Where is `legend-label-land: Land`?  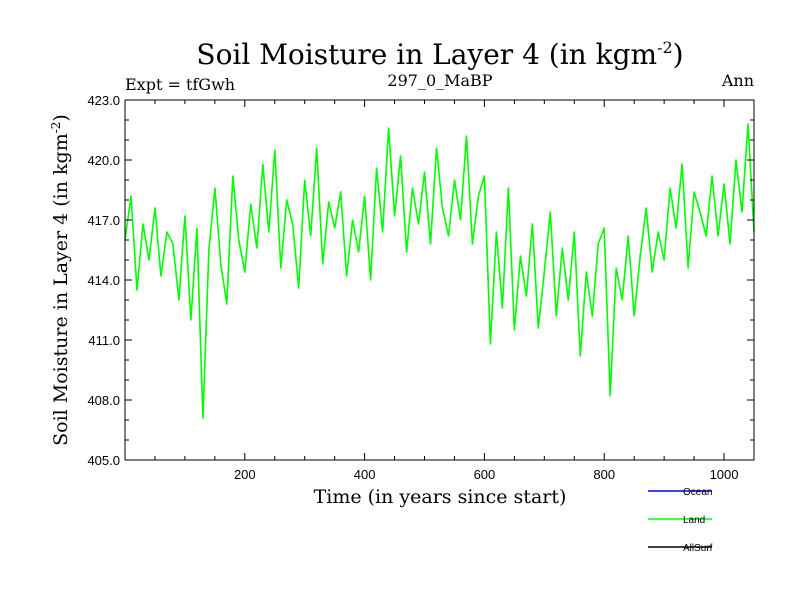 legend-label-land: Land is located at coordinates (694, 520).